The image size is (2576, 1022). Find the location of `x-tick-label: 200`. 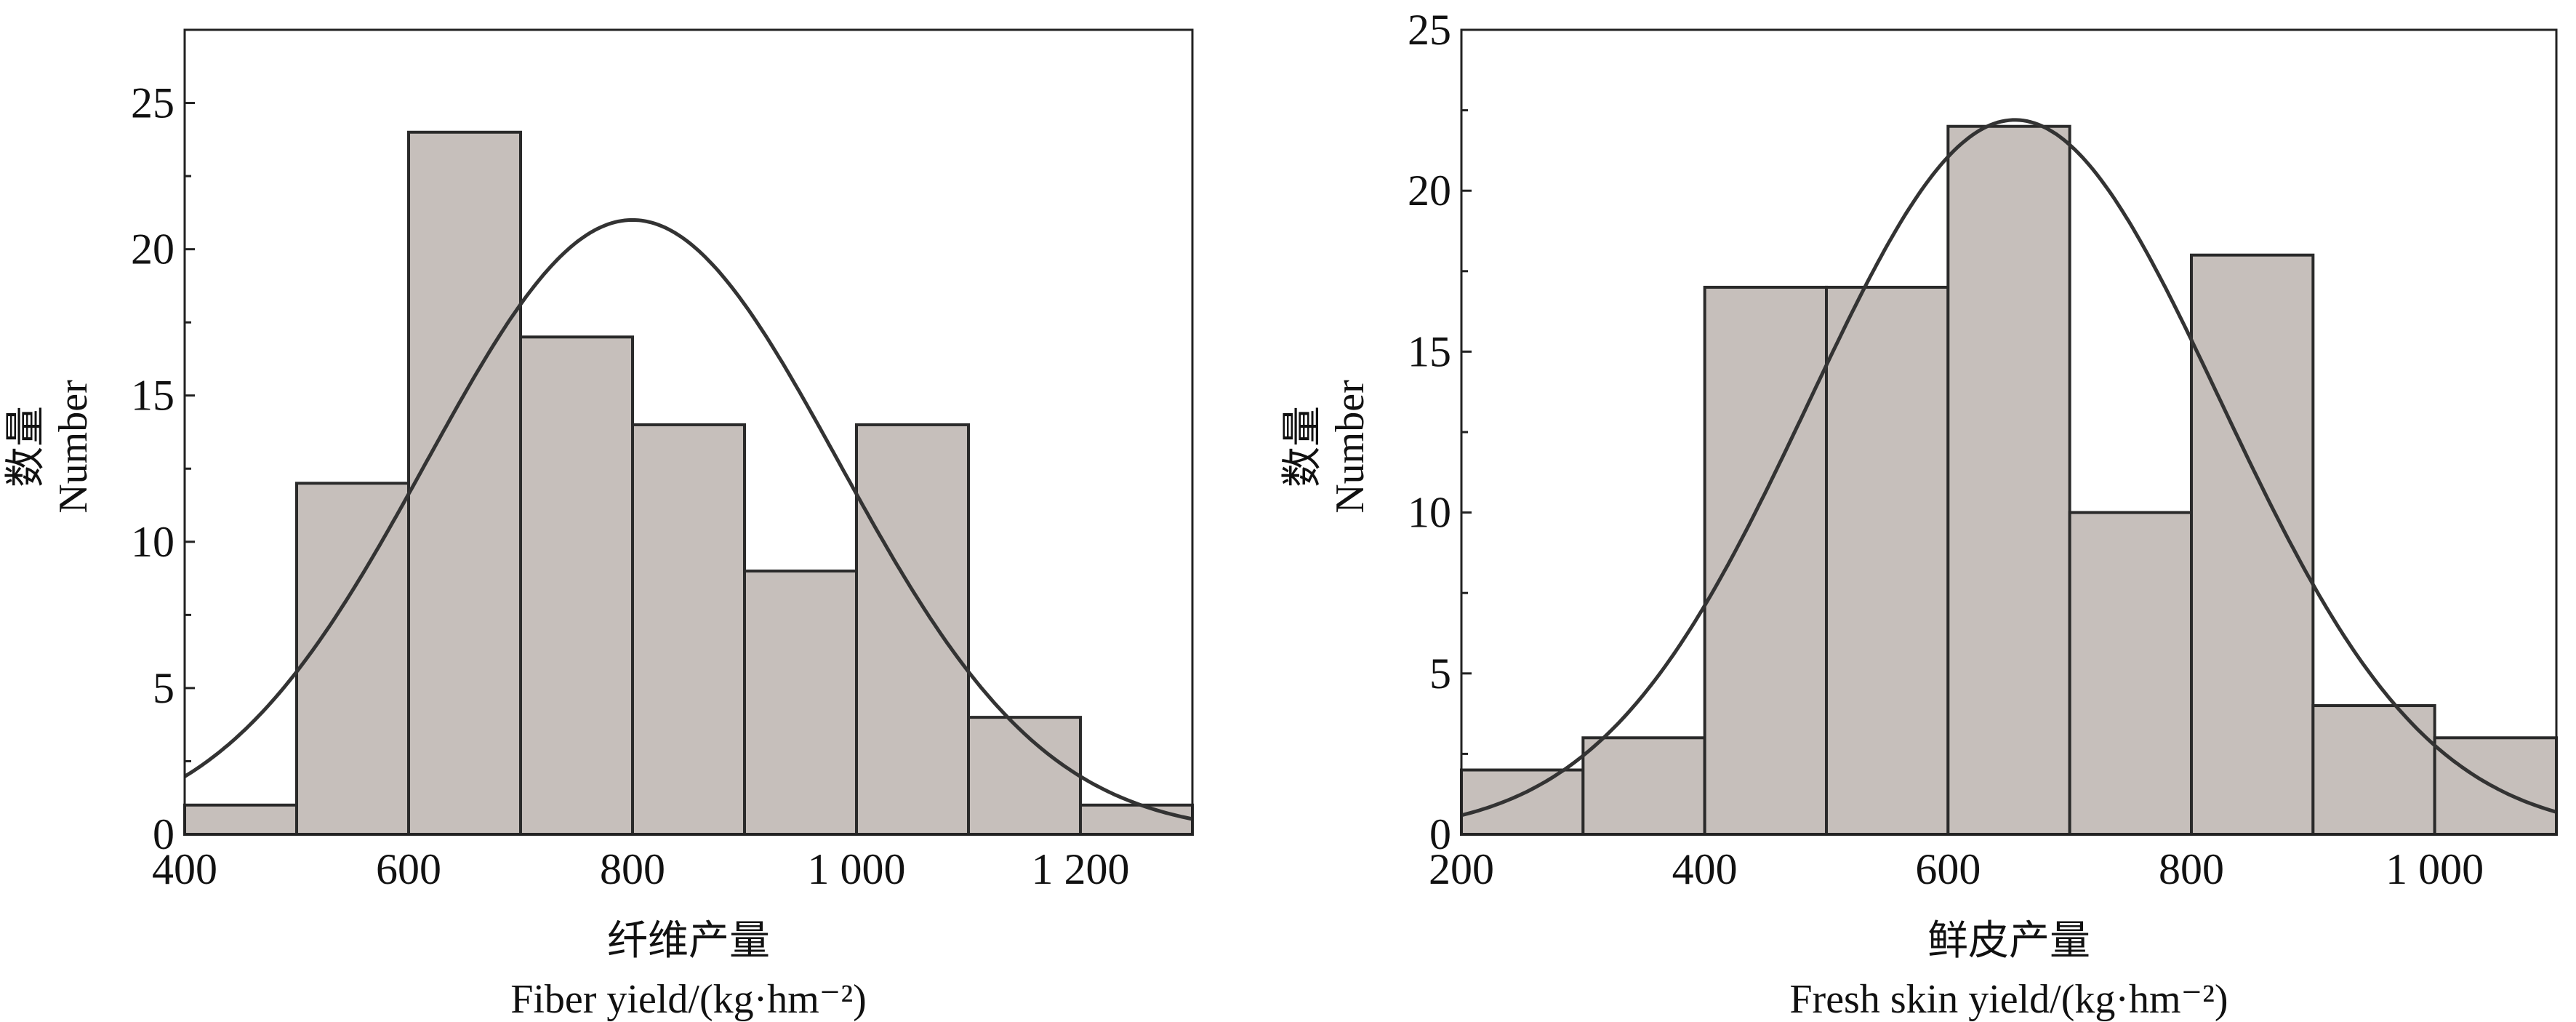

x-tick-label: 200 is located at coordinates (1461, 869).